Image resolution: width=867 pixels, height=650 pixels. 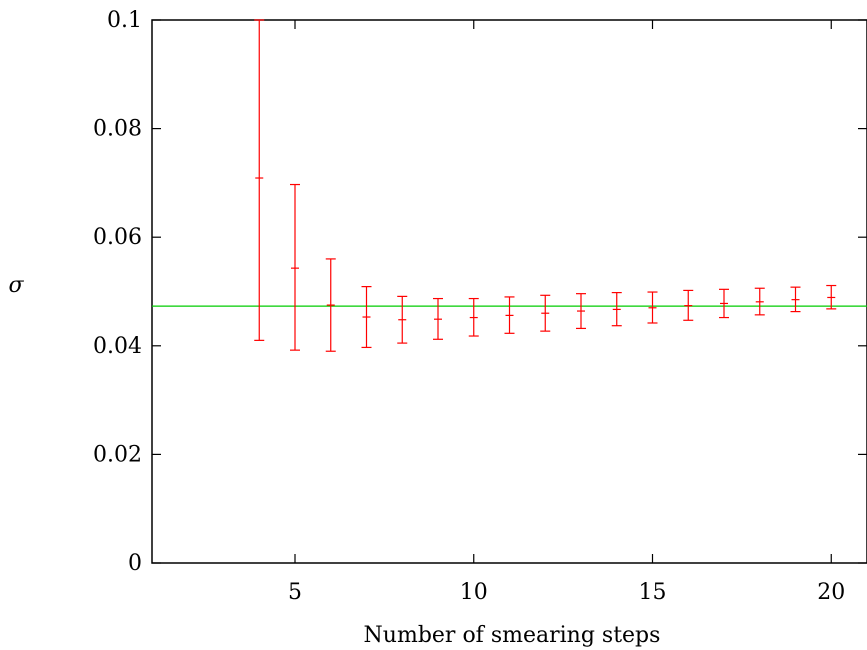 I want to click on y-tick-label: 0.06, so click(x=117, y=237).